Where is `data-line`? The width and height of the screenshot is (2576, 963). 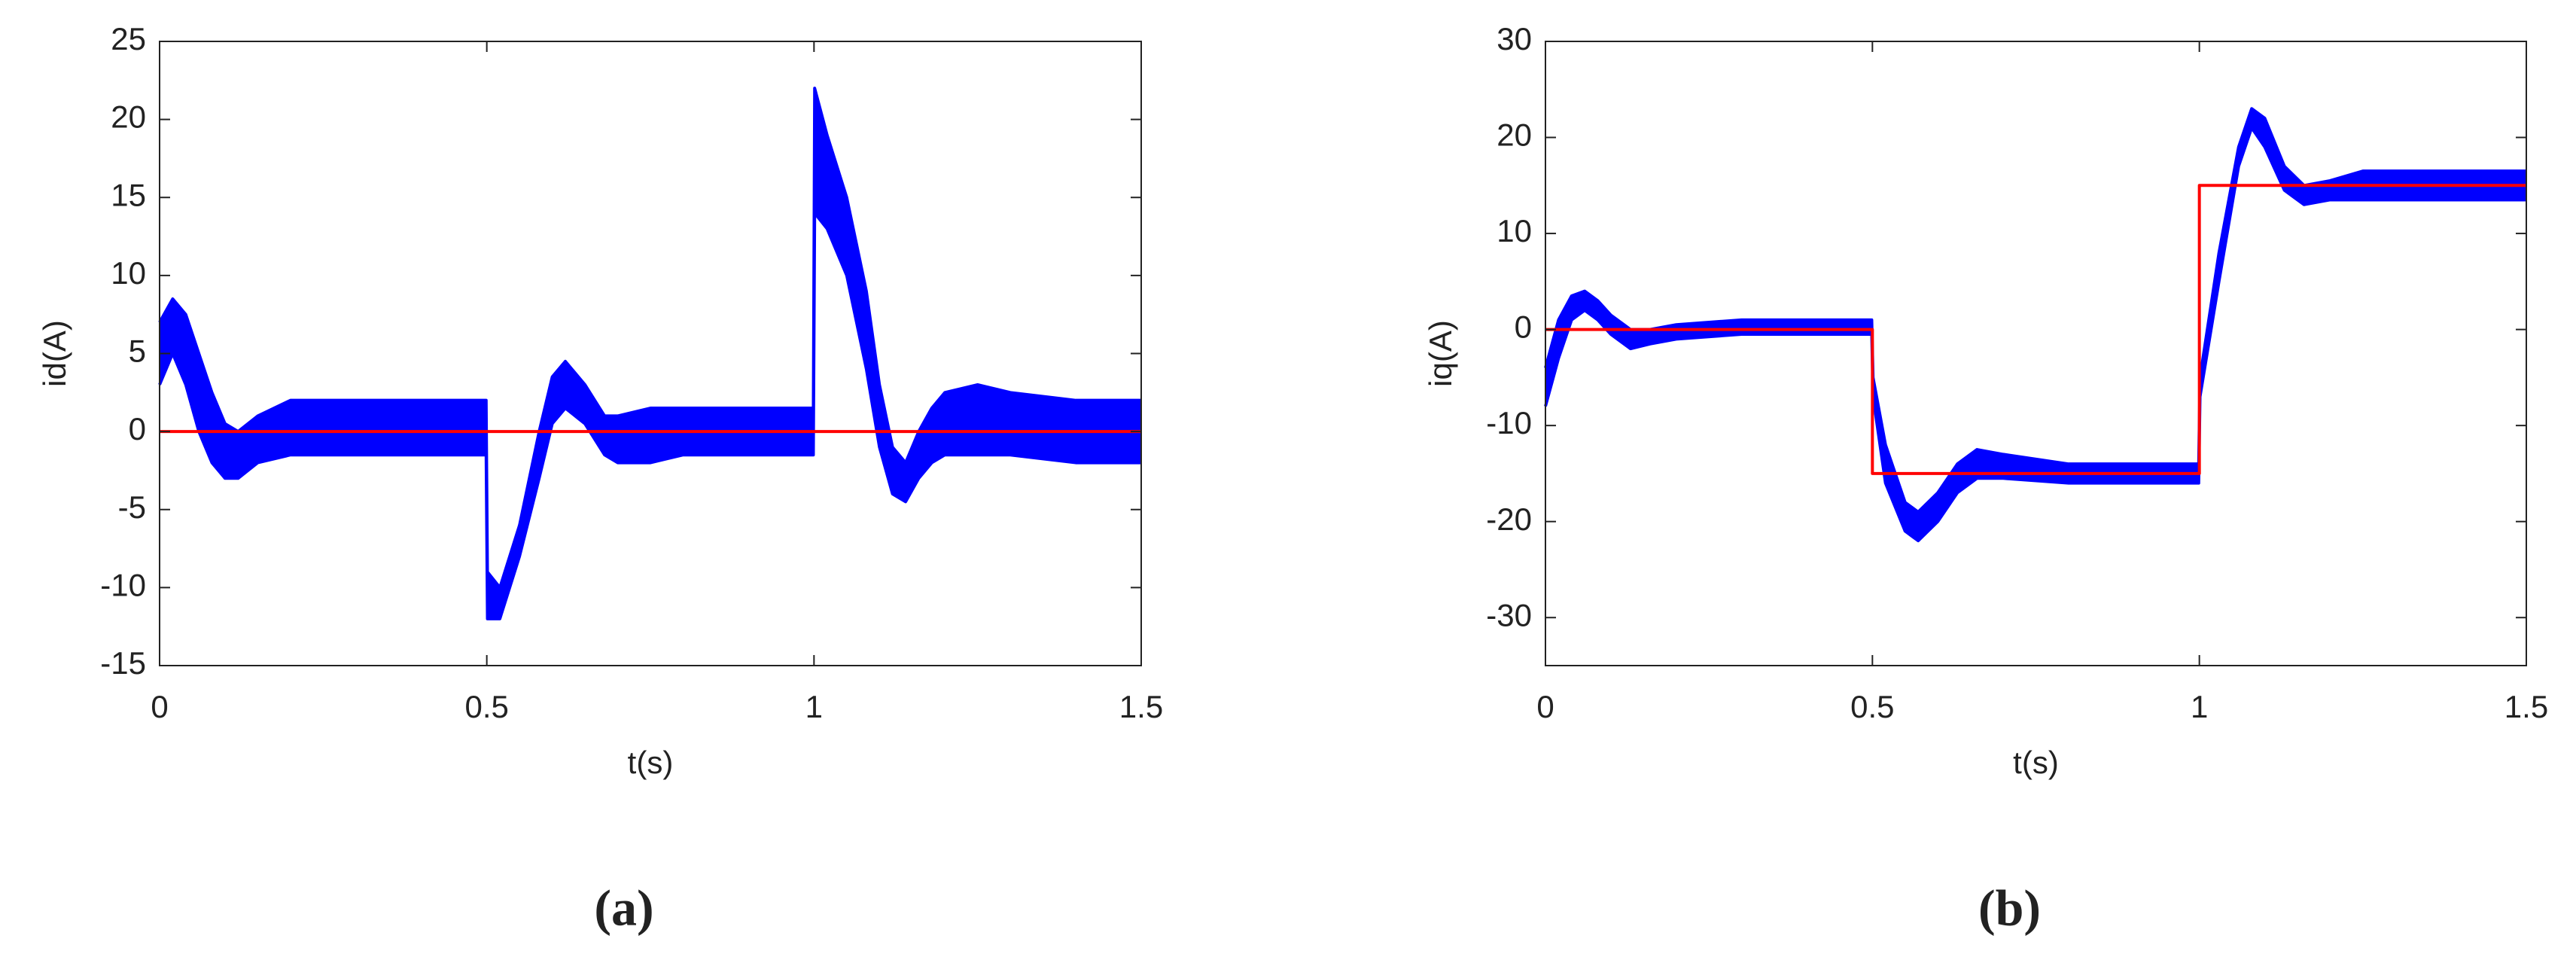
data-line is located at coordinates (2036, 329).